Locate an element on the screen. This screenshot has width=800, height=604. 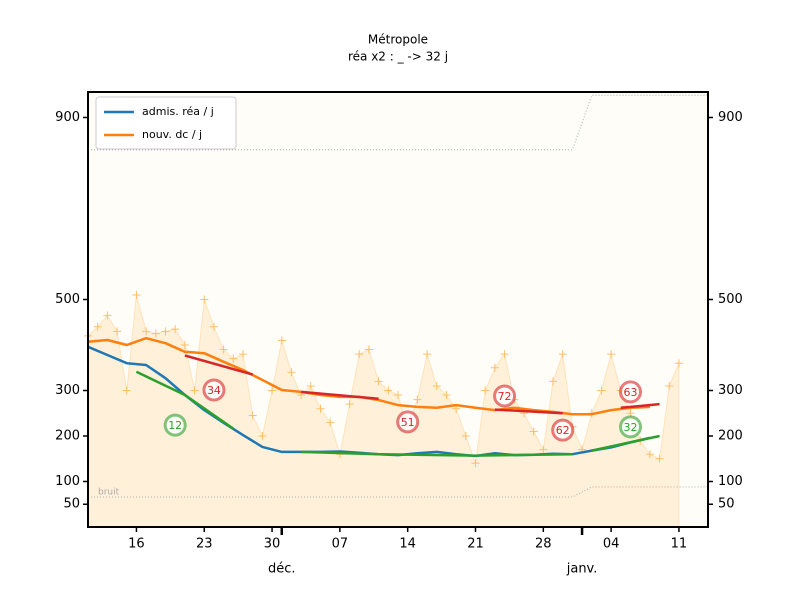
x-tick-label: 28 is located at coordinates (543, 544).